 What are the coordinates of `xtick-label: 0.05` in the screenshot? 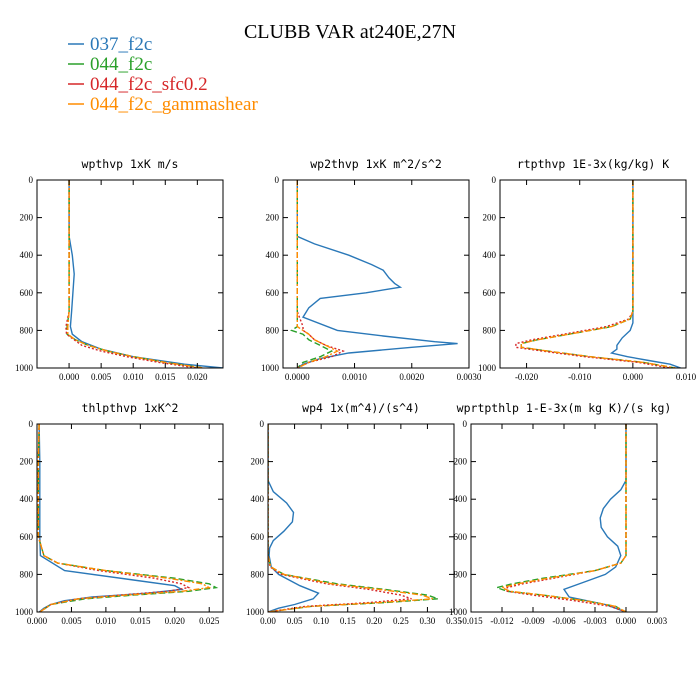 It's located at (295, 621).